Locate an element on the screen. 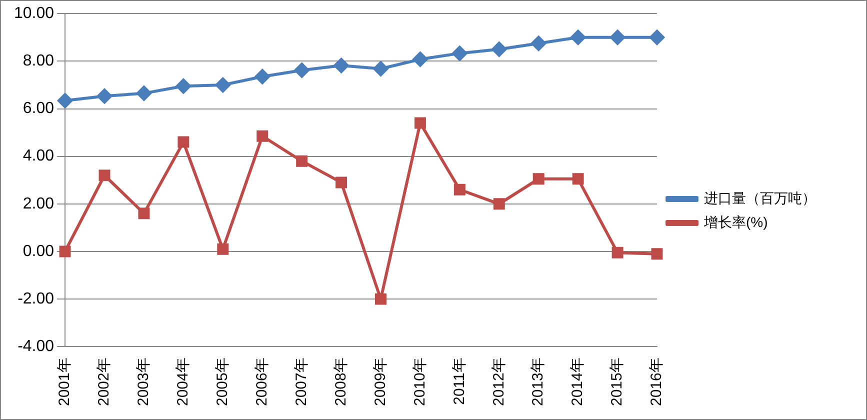  y-tick-label: 6.00 is located at coordinates (38, 109).